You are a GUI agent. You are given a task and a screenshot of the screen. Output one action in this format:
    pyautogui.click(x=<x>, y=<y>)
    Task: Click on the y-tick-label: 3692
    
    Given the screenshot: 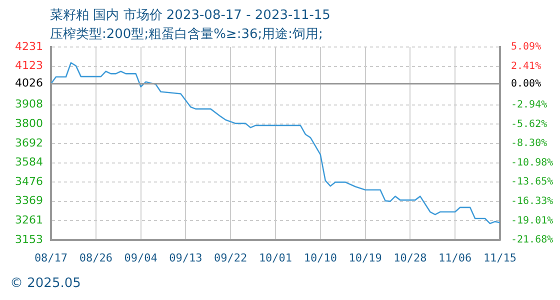 What is the action you would take?
    pyautogui.click(x=29, y=143)
    